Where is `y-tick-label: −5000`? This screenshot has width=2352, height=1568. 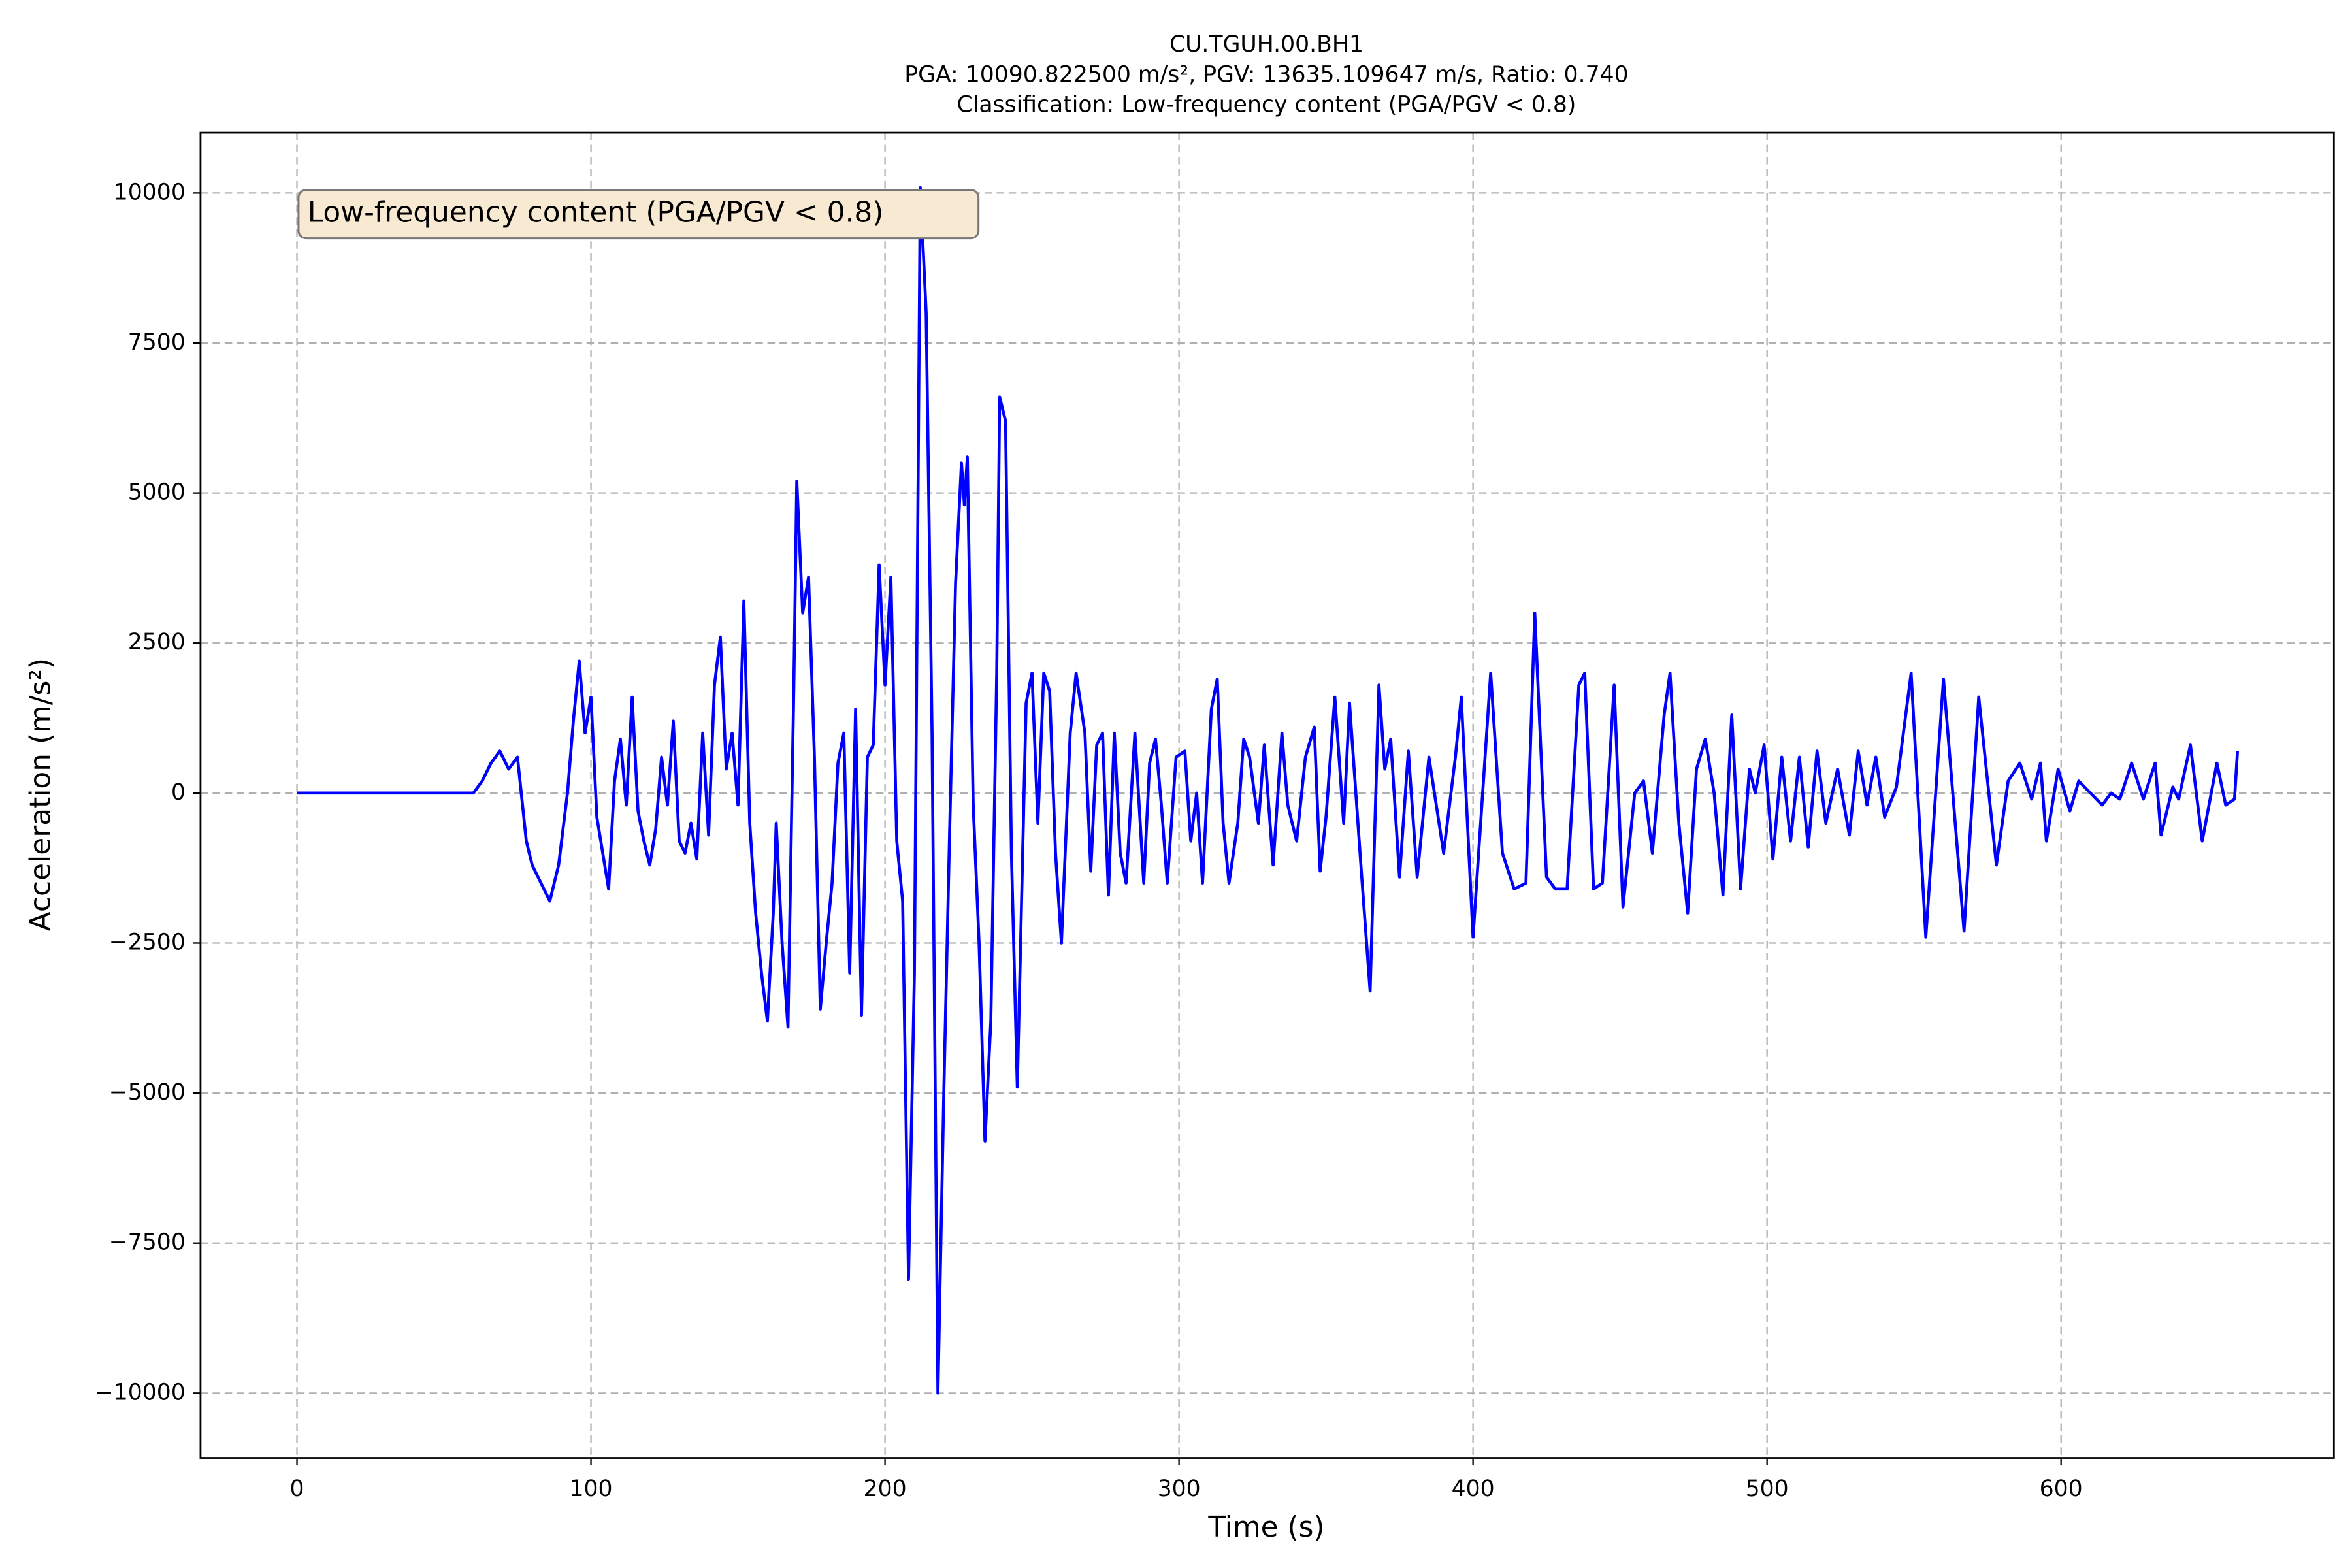
y-tick-label: −5000 is located at coordinates (147, 1092).